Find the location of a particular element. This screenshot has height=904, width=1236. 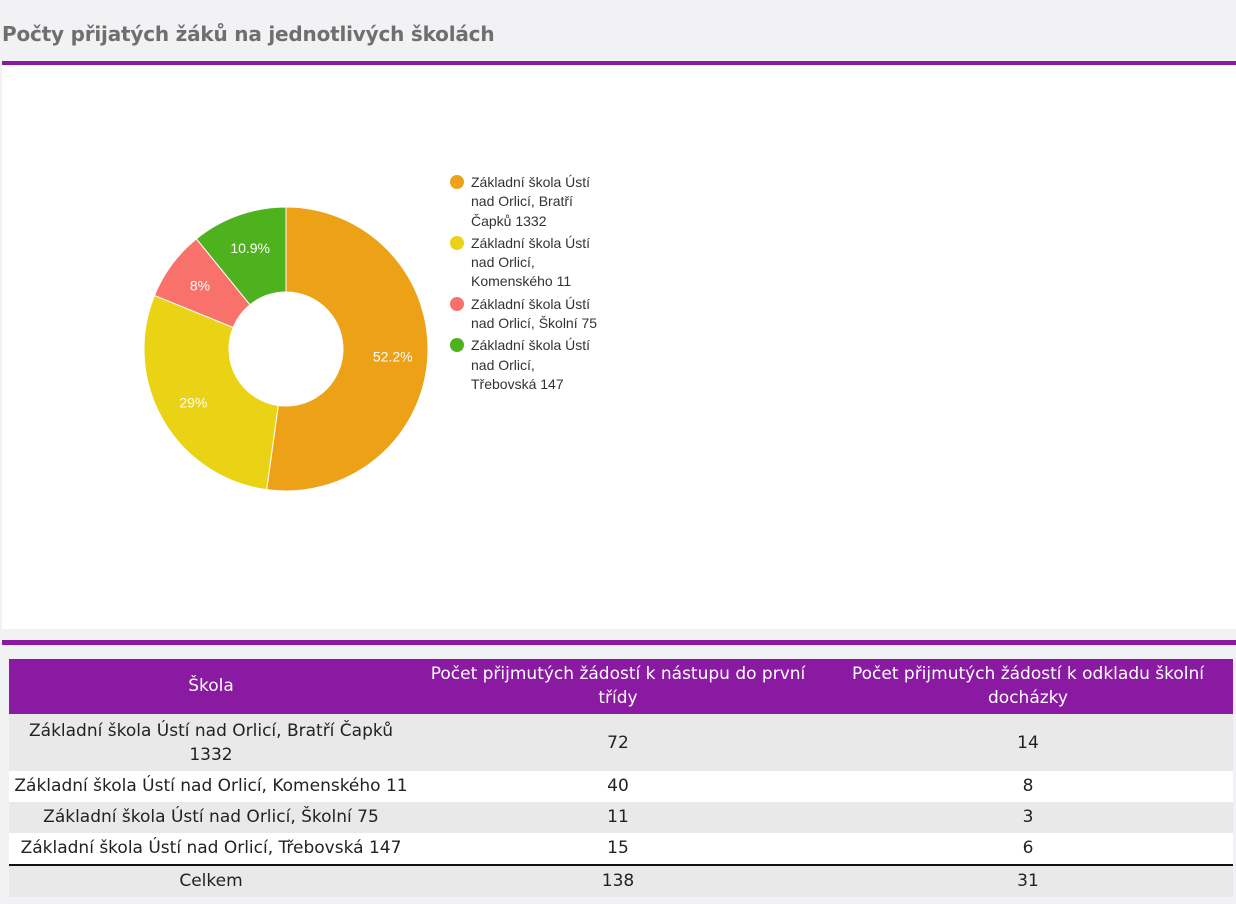

total-label: Celkem is located at coordinates (211, 880).